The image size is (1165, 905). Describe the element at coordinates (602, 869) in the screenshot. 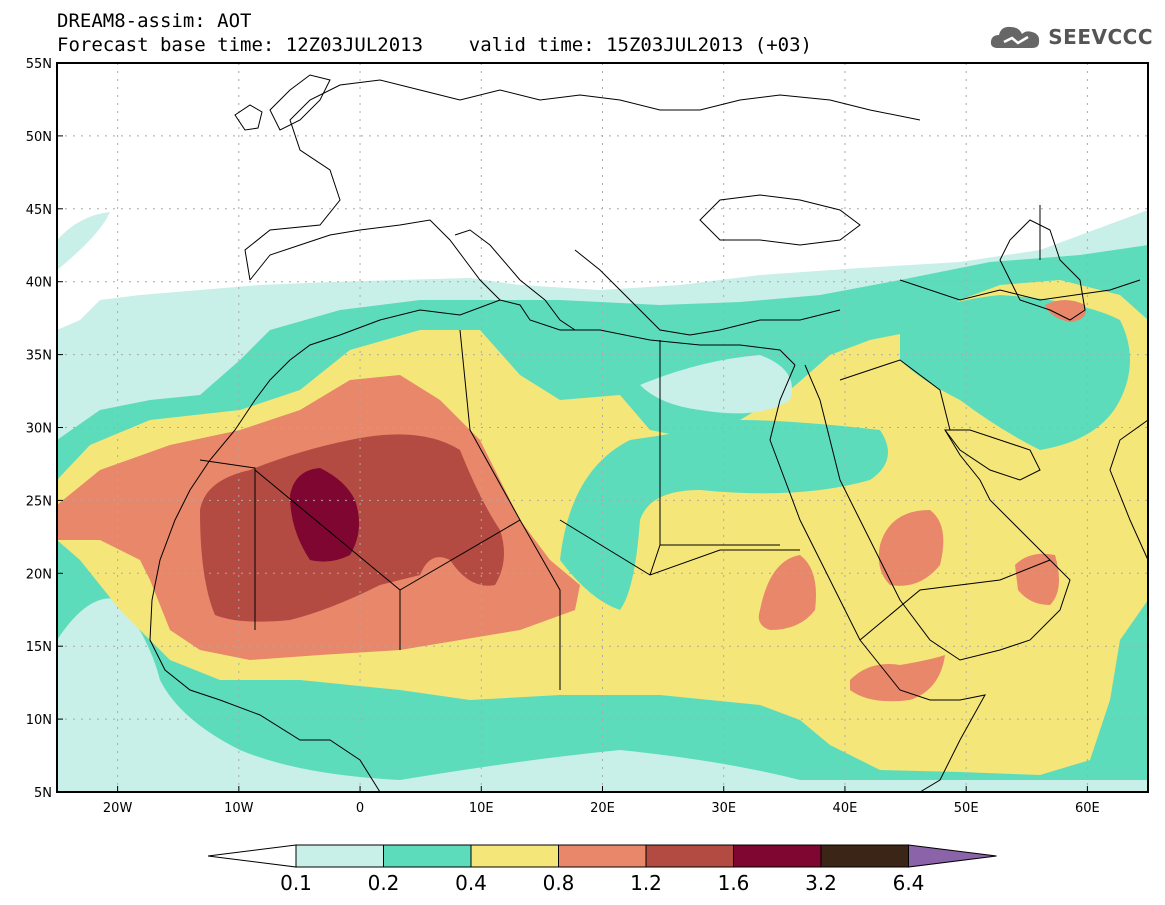

I see `aot-colorbar: 0.1 0.2 0.4 0.8 1.2 1.6 3.2 6.4` at that location.